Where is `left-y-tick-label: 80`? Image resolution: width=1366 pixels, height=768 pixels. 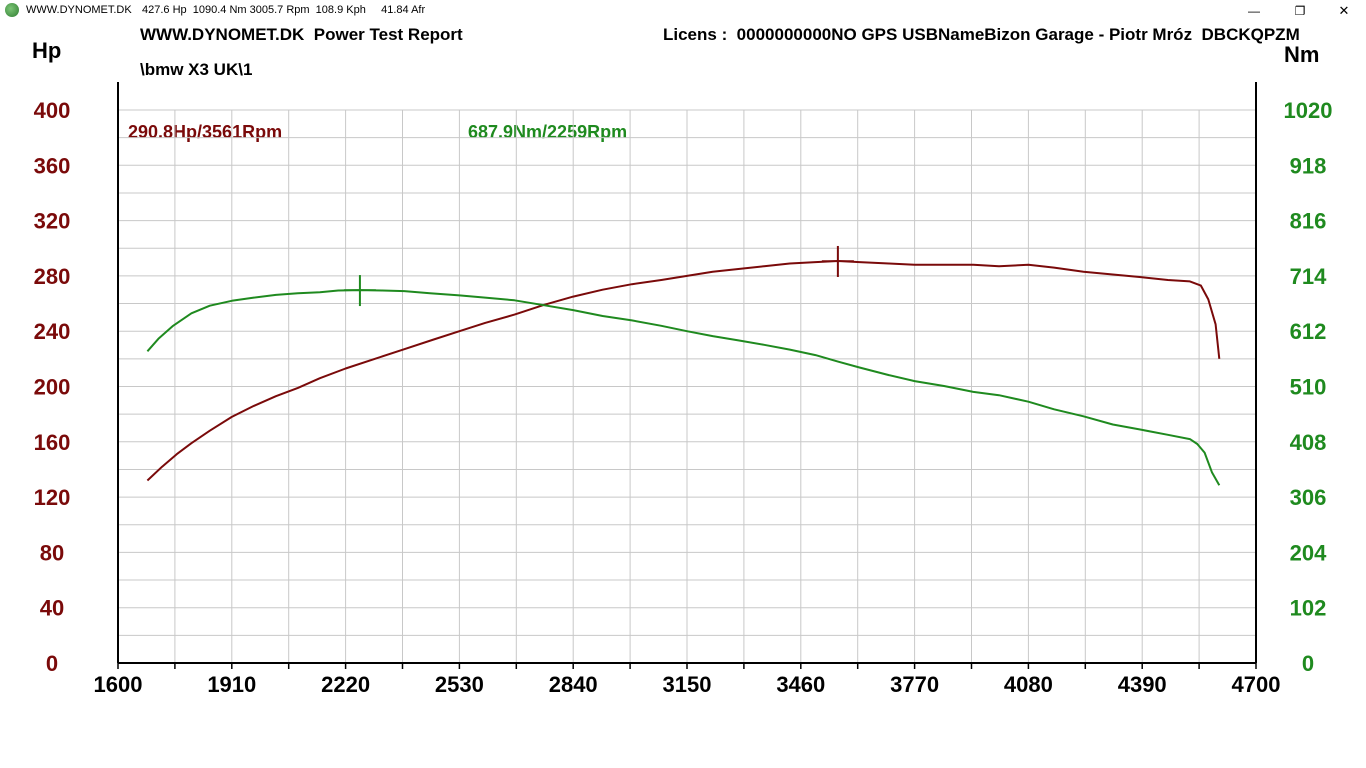 left-y-tick-label: 80 is located at coordinates (52, 552).